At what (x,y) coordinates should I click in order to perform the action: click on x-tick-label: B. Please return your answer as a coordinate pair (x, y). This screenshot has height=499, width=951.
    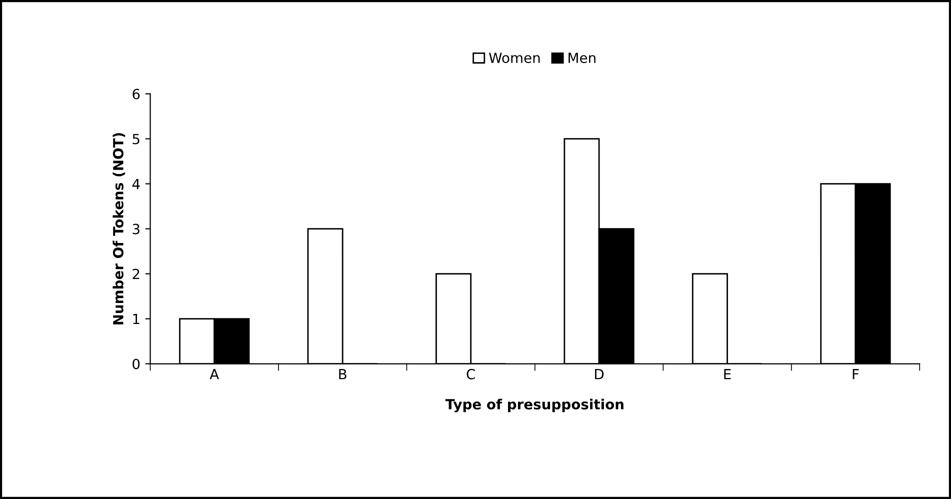
    Looking at the image, I should click on (342, 374).